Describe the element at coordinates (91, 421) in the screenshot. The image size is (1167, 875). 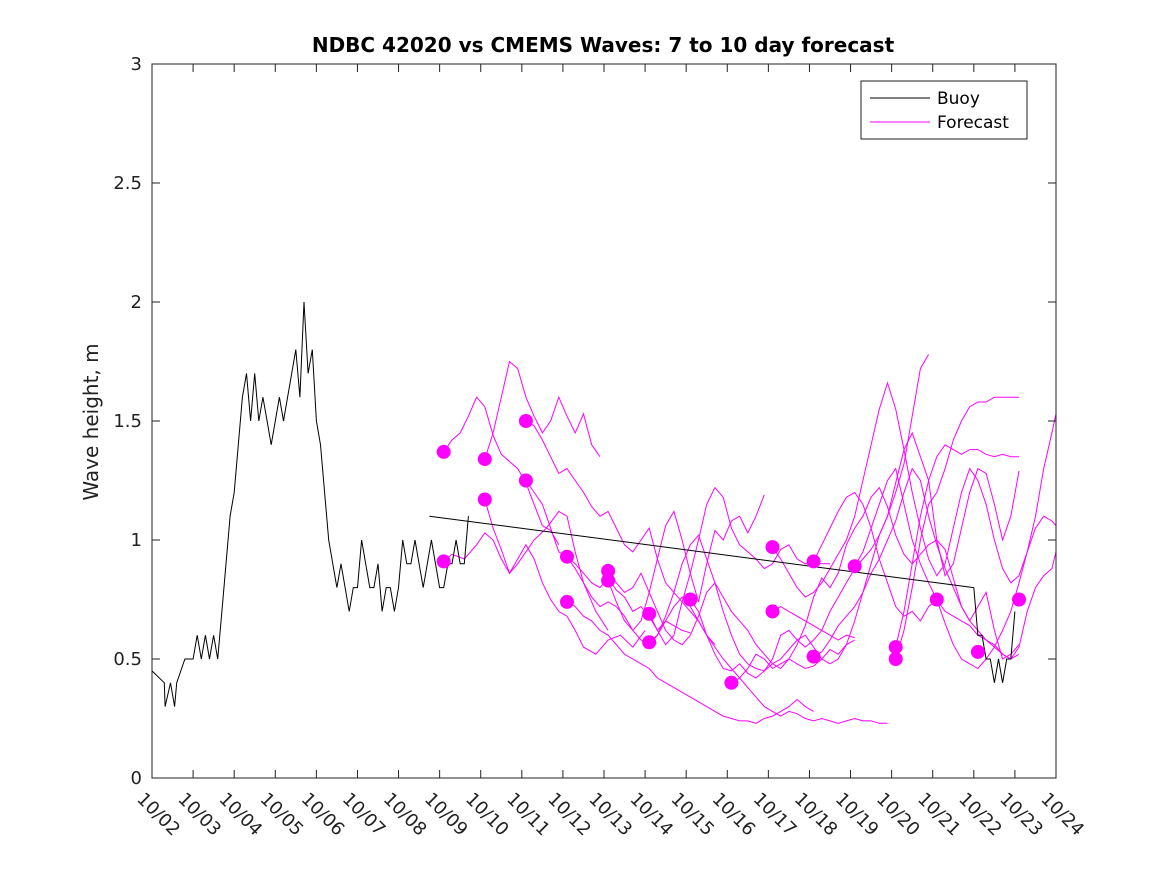
I see `y-axis-label: Wave height, m` at that location.